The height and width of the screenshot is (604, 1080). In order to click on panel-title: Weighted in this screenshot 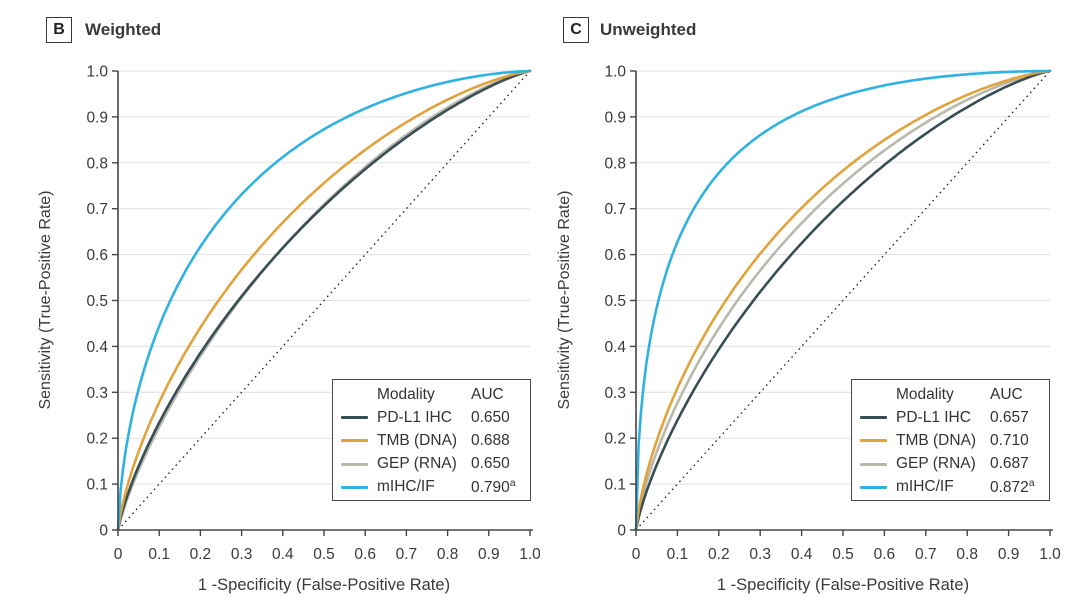, I will do `click(123, 29)`.